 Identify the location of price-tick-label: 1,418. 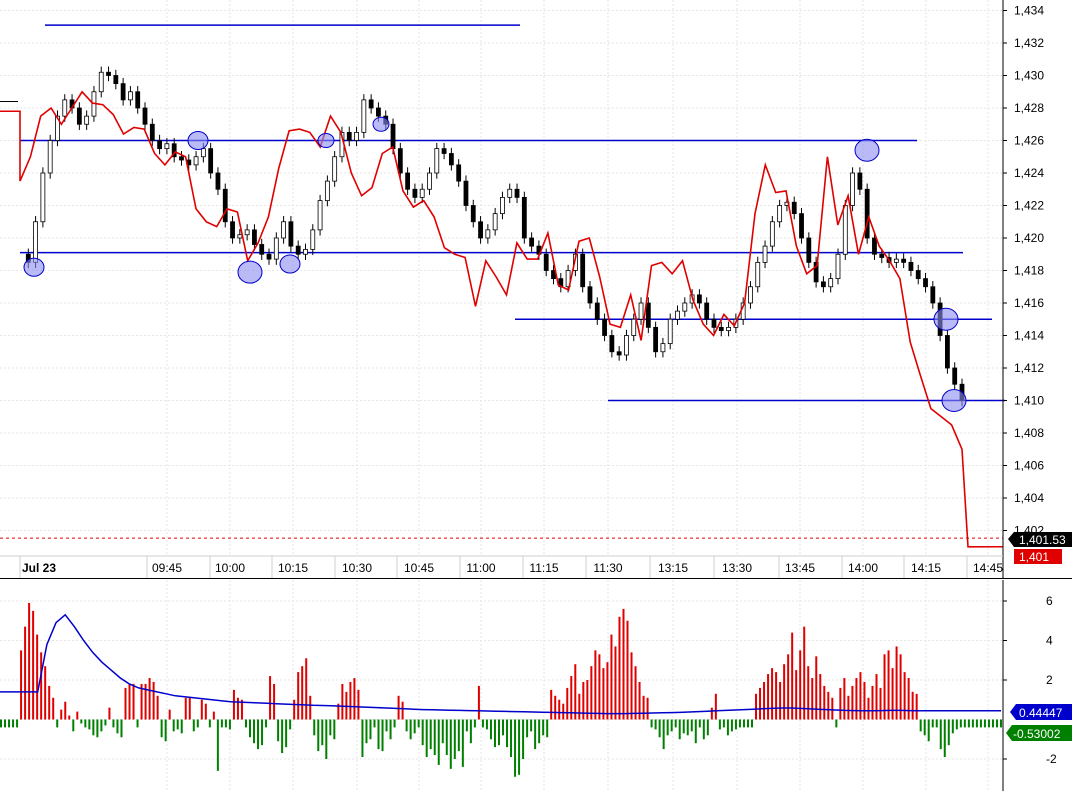
(1029, 271).